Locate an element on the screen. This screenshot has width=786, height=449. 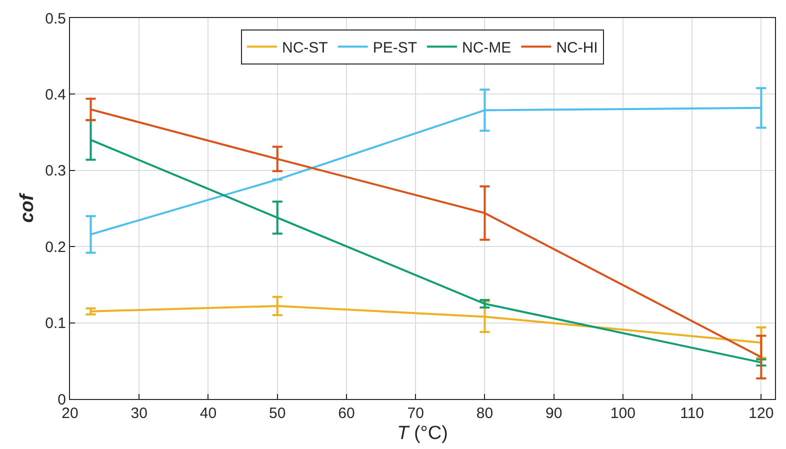
y-tick-label: 0.1 is located at coordinates (55, 323).